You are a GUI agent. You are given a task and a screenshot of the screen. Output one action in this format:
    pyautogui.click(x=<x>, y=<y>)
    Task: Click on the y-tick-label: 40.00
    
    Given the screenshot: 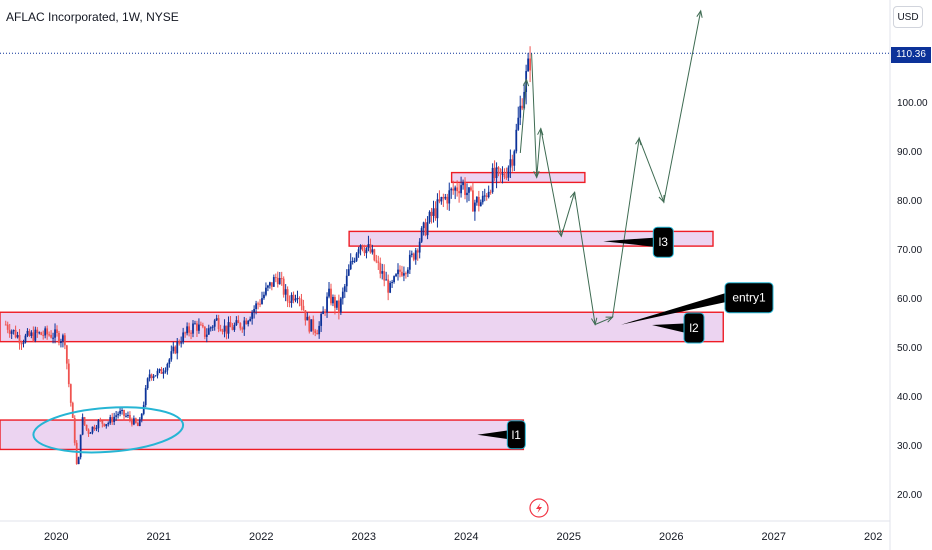 What is the action you would take?
    pyautogui.click(x=910, y=397)
    